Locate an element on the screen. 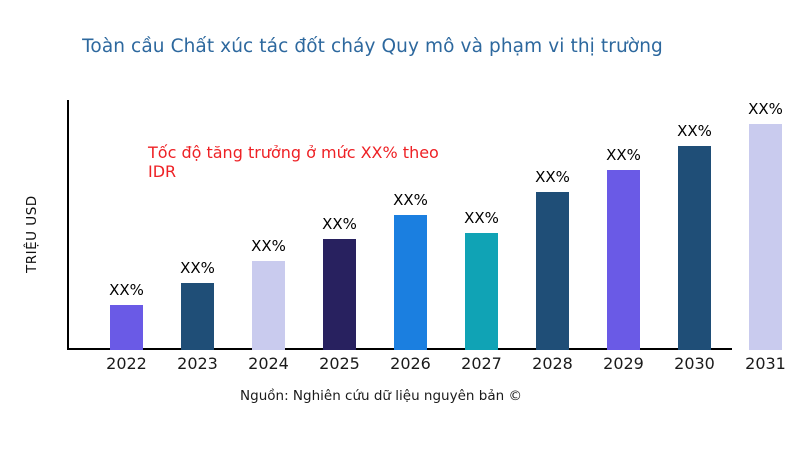 Image resolution: width=800 pixels, height=450 pixels. bar-2022 is located at coordinates (126, 327).